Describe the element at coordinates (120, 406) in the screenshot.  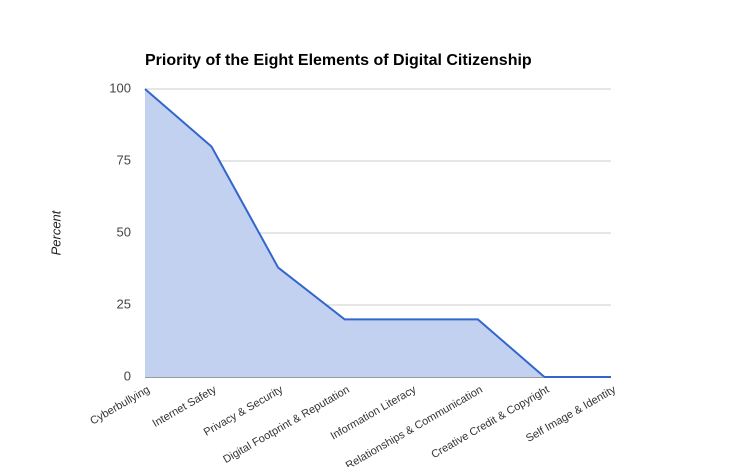
I see `x-tick-label: Cyberbullying` at that location.